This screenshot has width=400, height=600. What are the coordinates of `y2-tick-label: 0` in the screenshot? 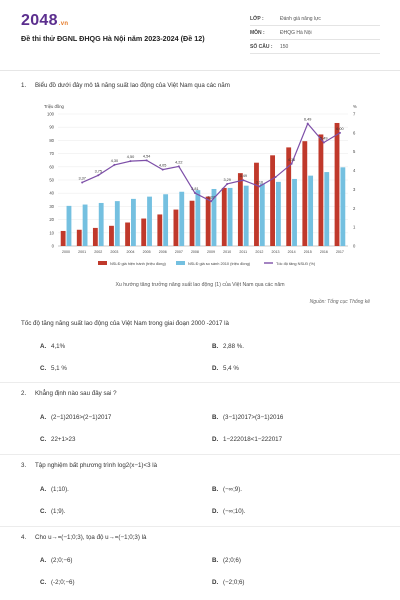 It's located at (354, 246).